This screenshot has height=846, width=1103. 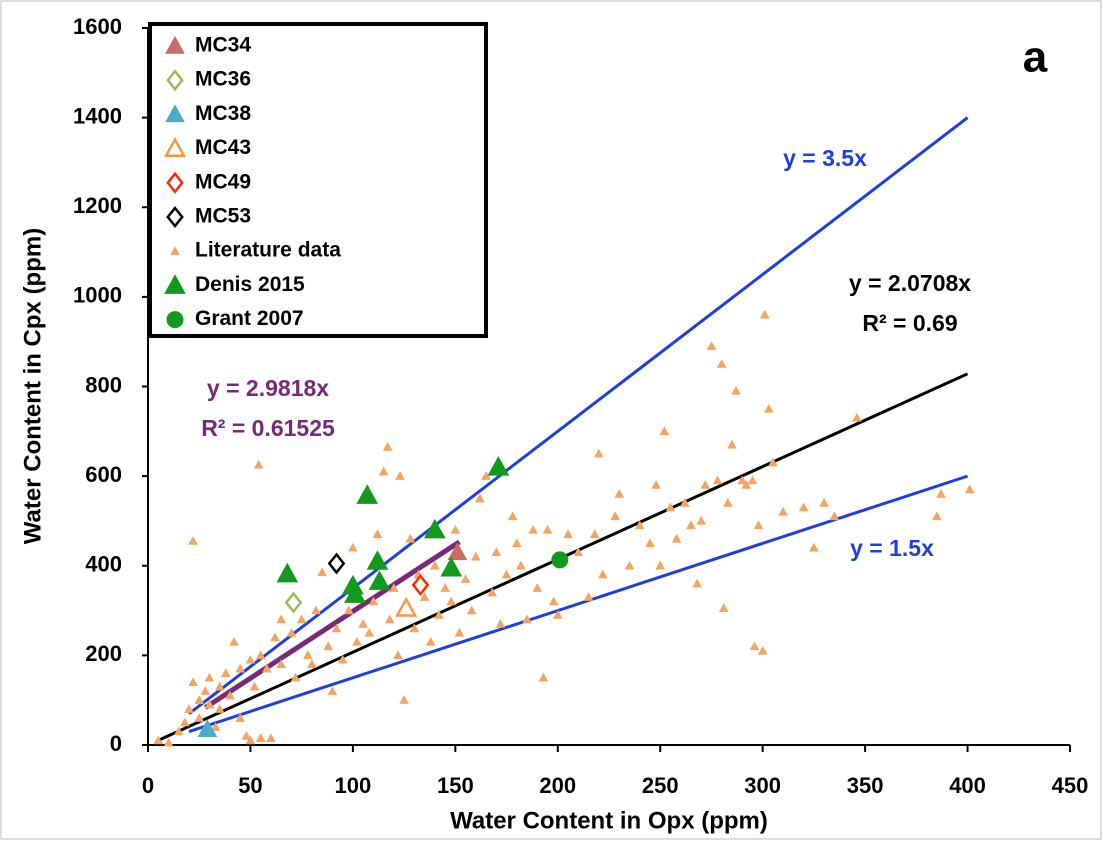 What do you see at coordinates (268, 250) in the screenshot?
I see `legend-label: Literature data` at bounding box center [268, 250].